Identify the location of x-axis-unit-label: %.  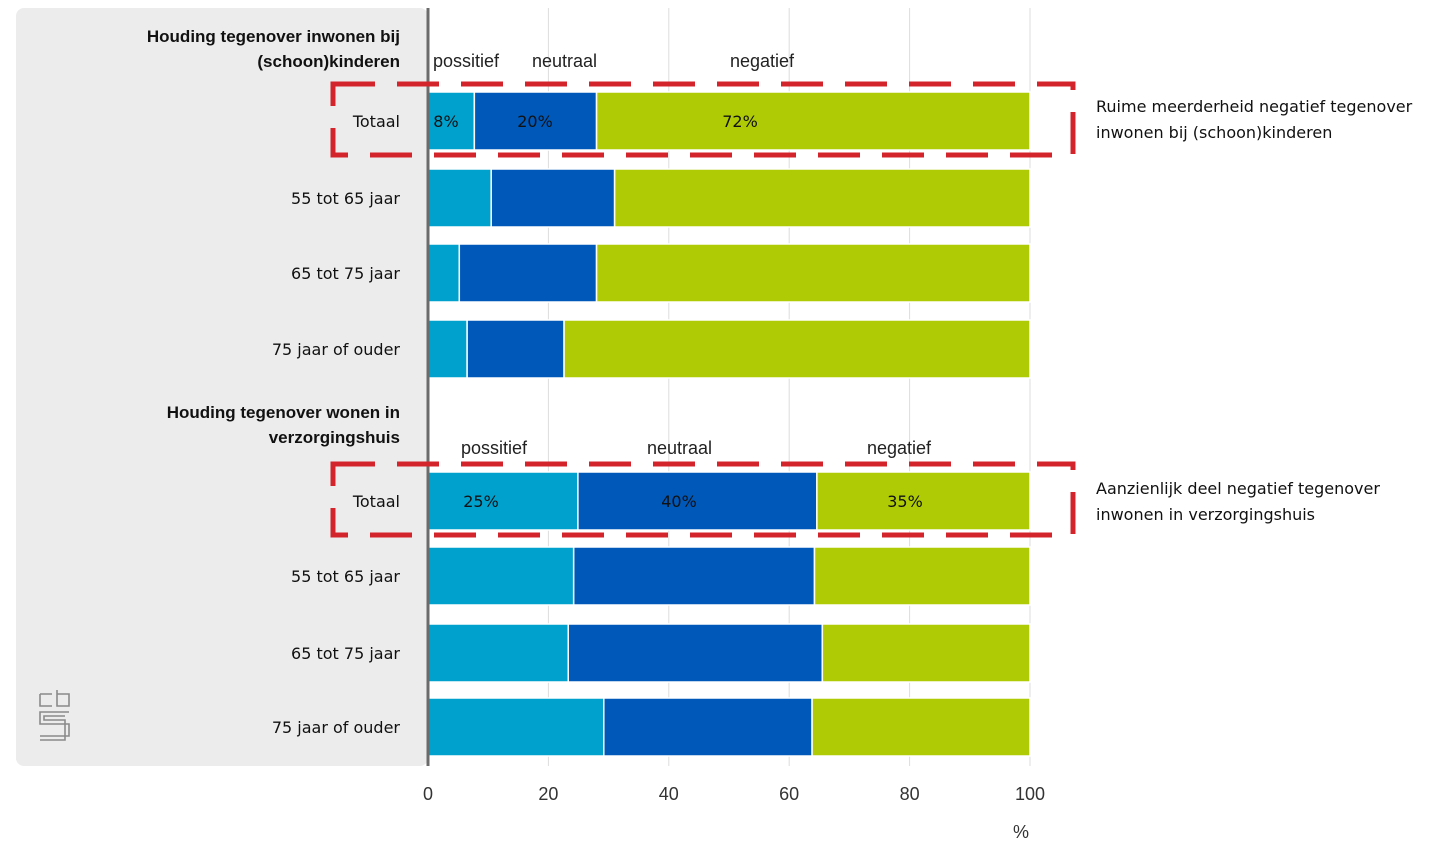
(1021, 832).